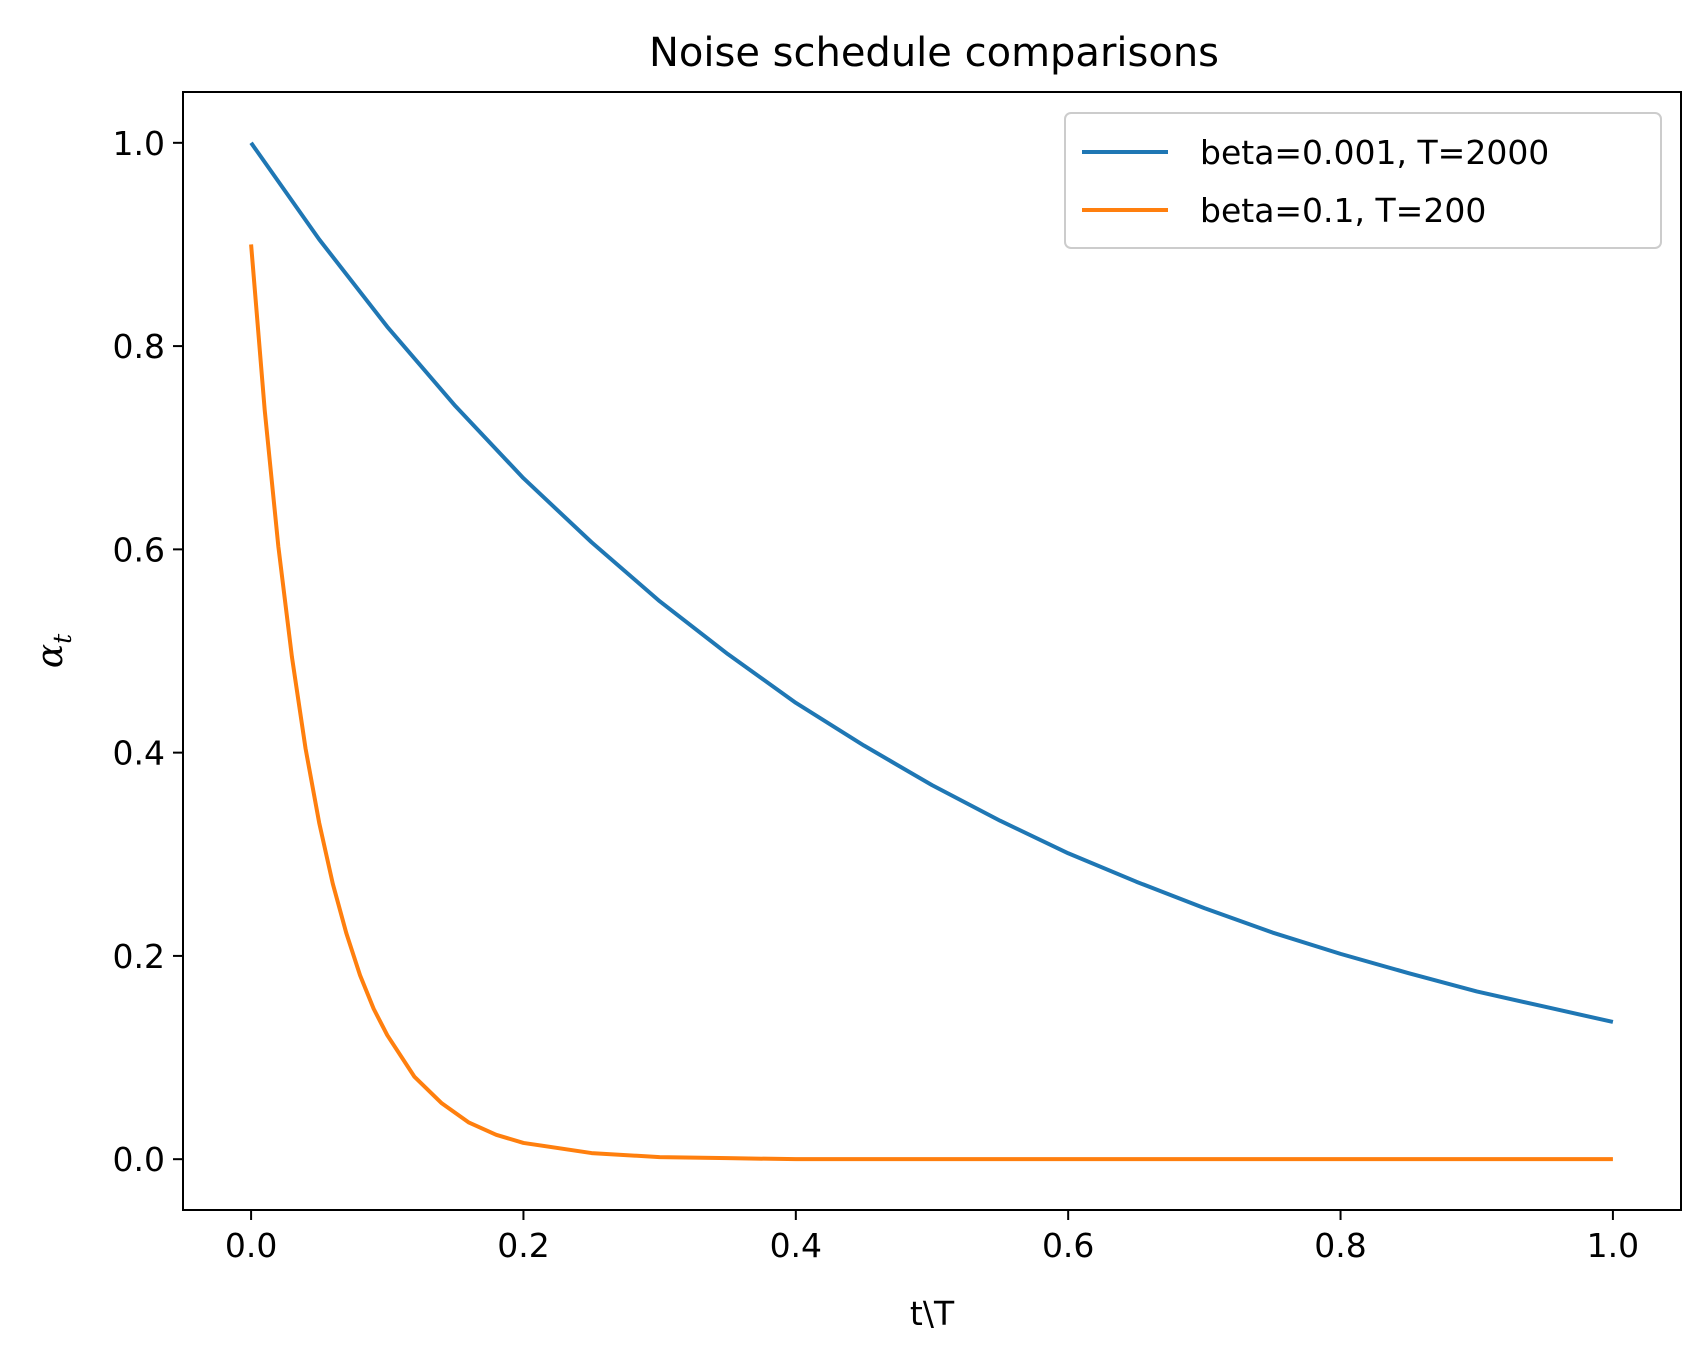 The height and width of the screenshot is (1357, 1700). What do you see at coordinates (1315, 181) in the screenshot?
I see `legend-items: beta=0.001, T=2000 beta=0.1, T=200` at bounding box center [1315, 181].